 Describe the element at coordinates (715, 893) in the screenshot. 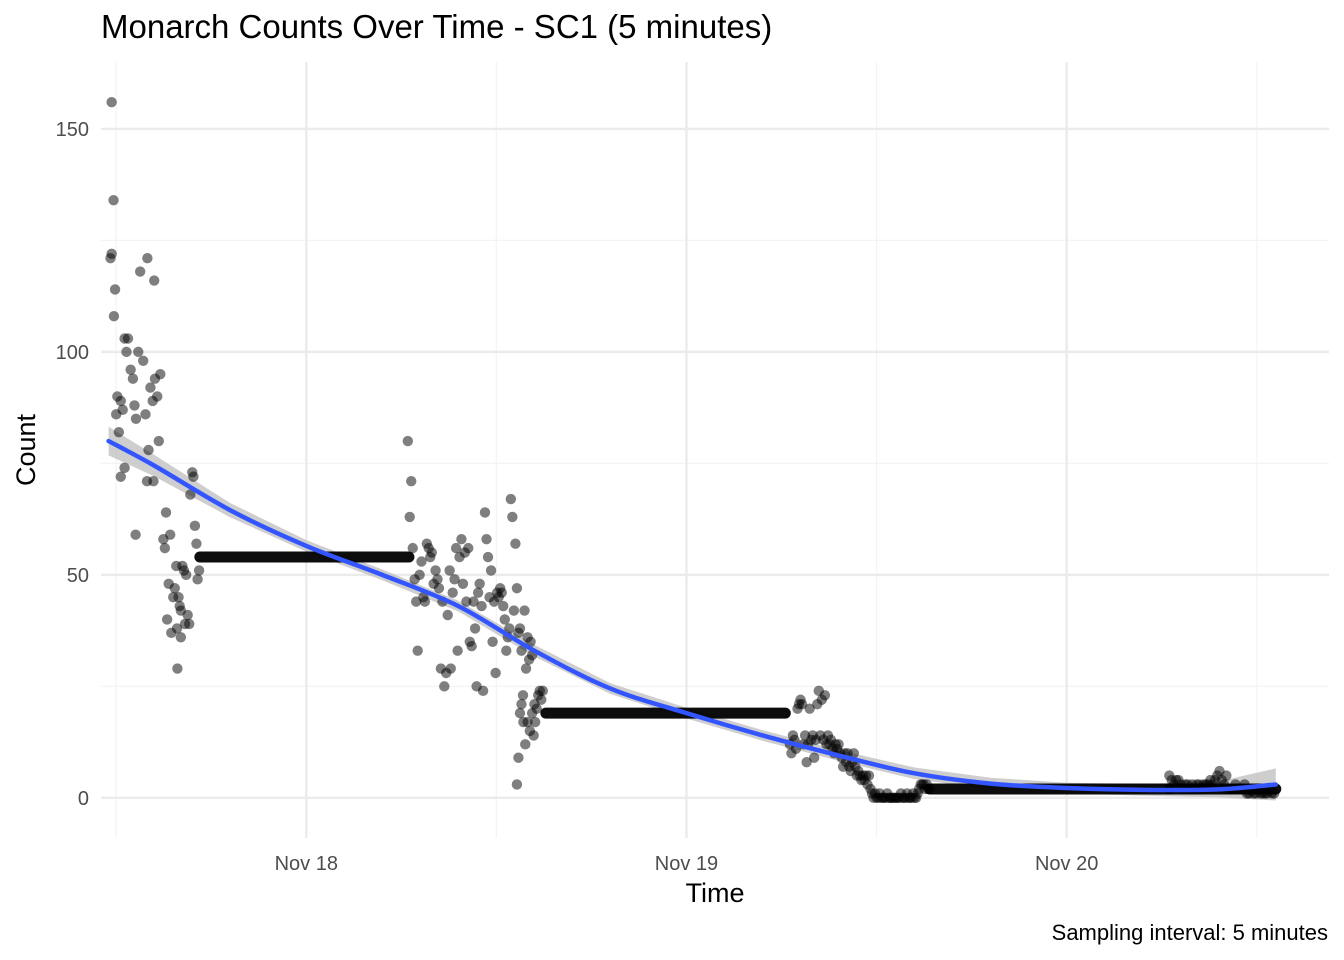

I see `x-axis-title: Time` at that location.